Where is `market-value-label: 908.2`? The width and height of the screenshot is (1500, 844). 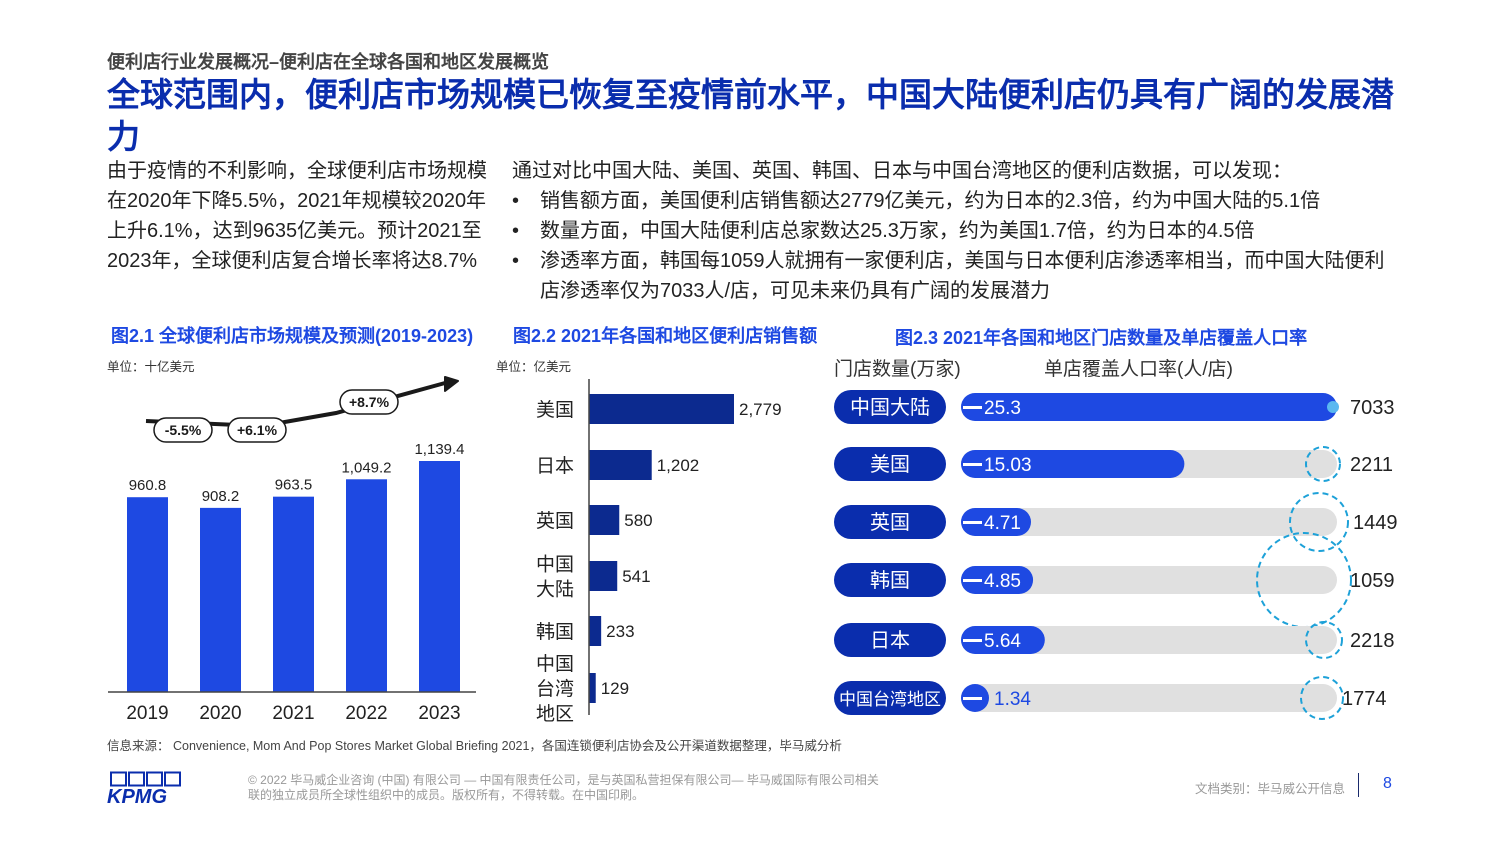
market-value-label: 908.2 is located at coordinates (221, 496).